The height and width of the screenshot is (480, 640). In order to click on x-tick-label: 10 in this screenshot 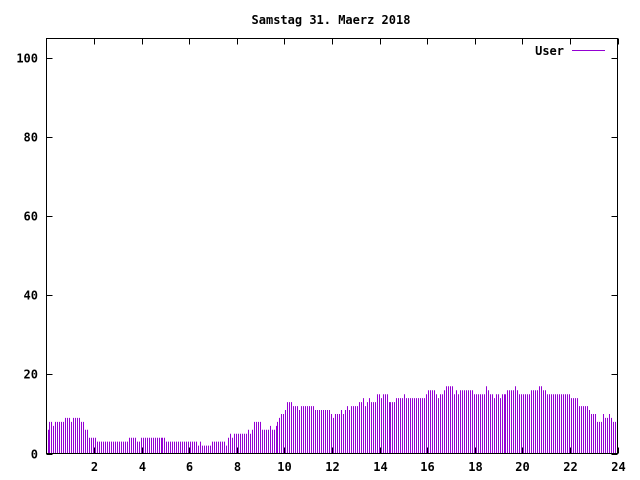, I will do `click(284, 467)`.